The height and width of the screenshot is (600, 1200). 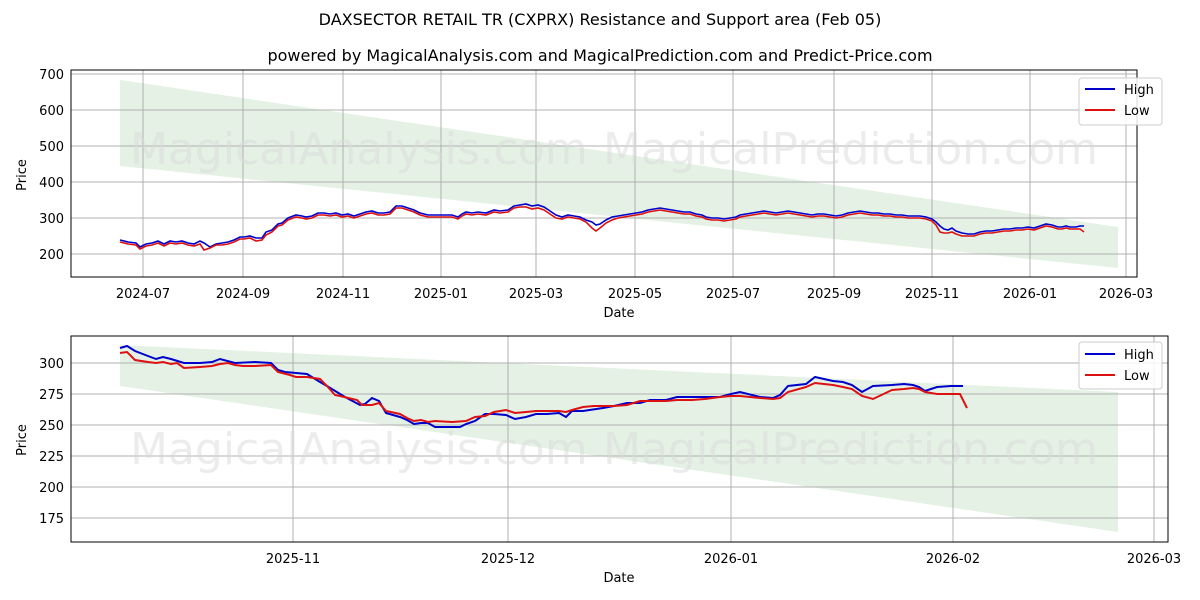 I want to click on svg-text: 2025-09, so click(x=834, y=294).